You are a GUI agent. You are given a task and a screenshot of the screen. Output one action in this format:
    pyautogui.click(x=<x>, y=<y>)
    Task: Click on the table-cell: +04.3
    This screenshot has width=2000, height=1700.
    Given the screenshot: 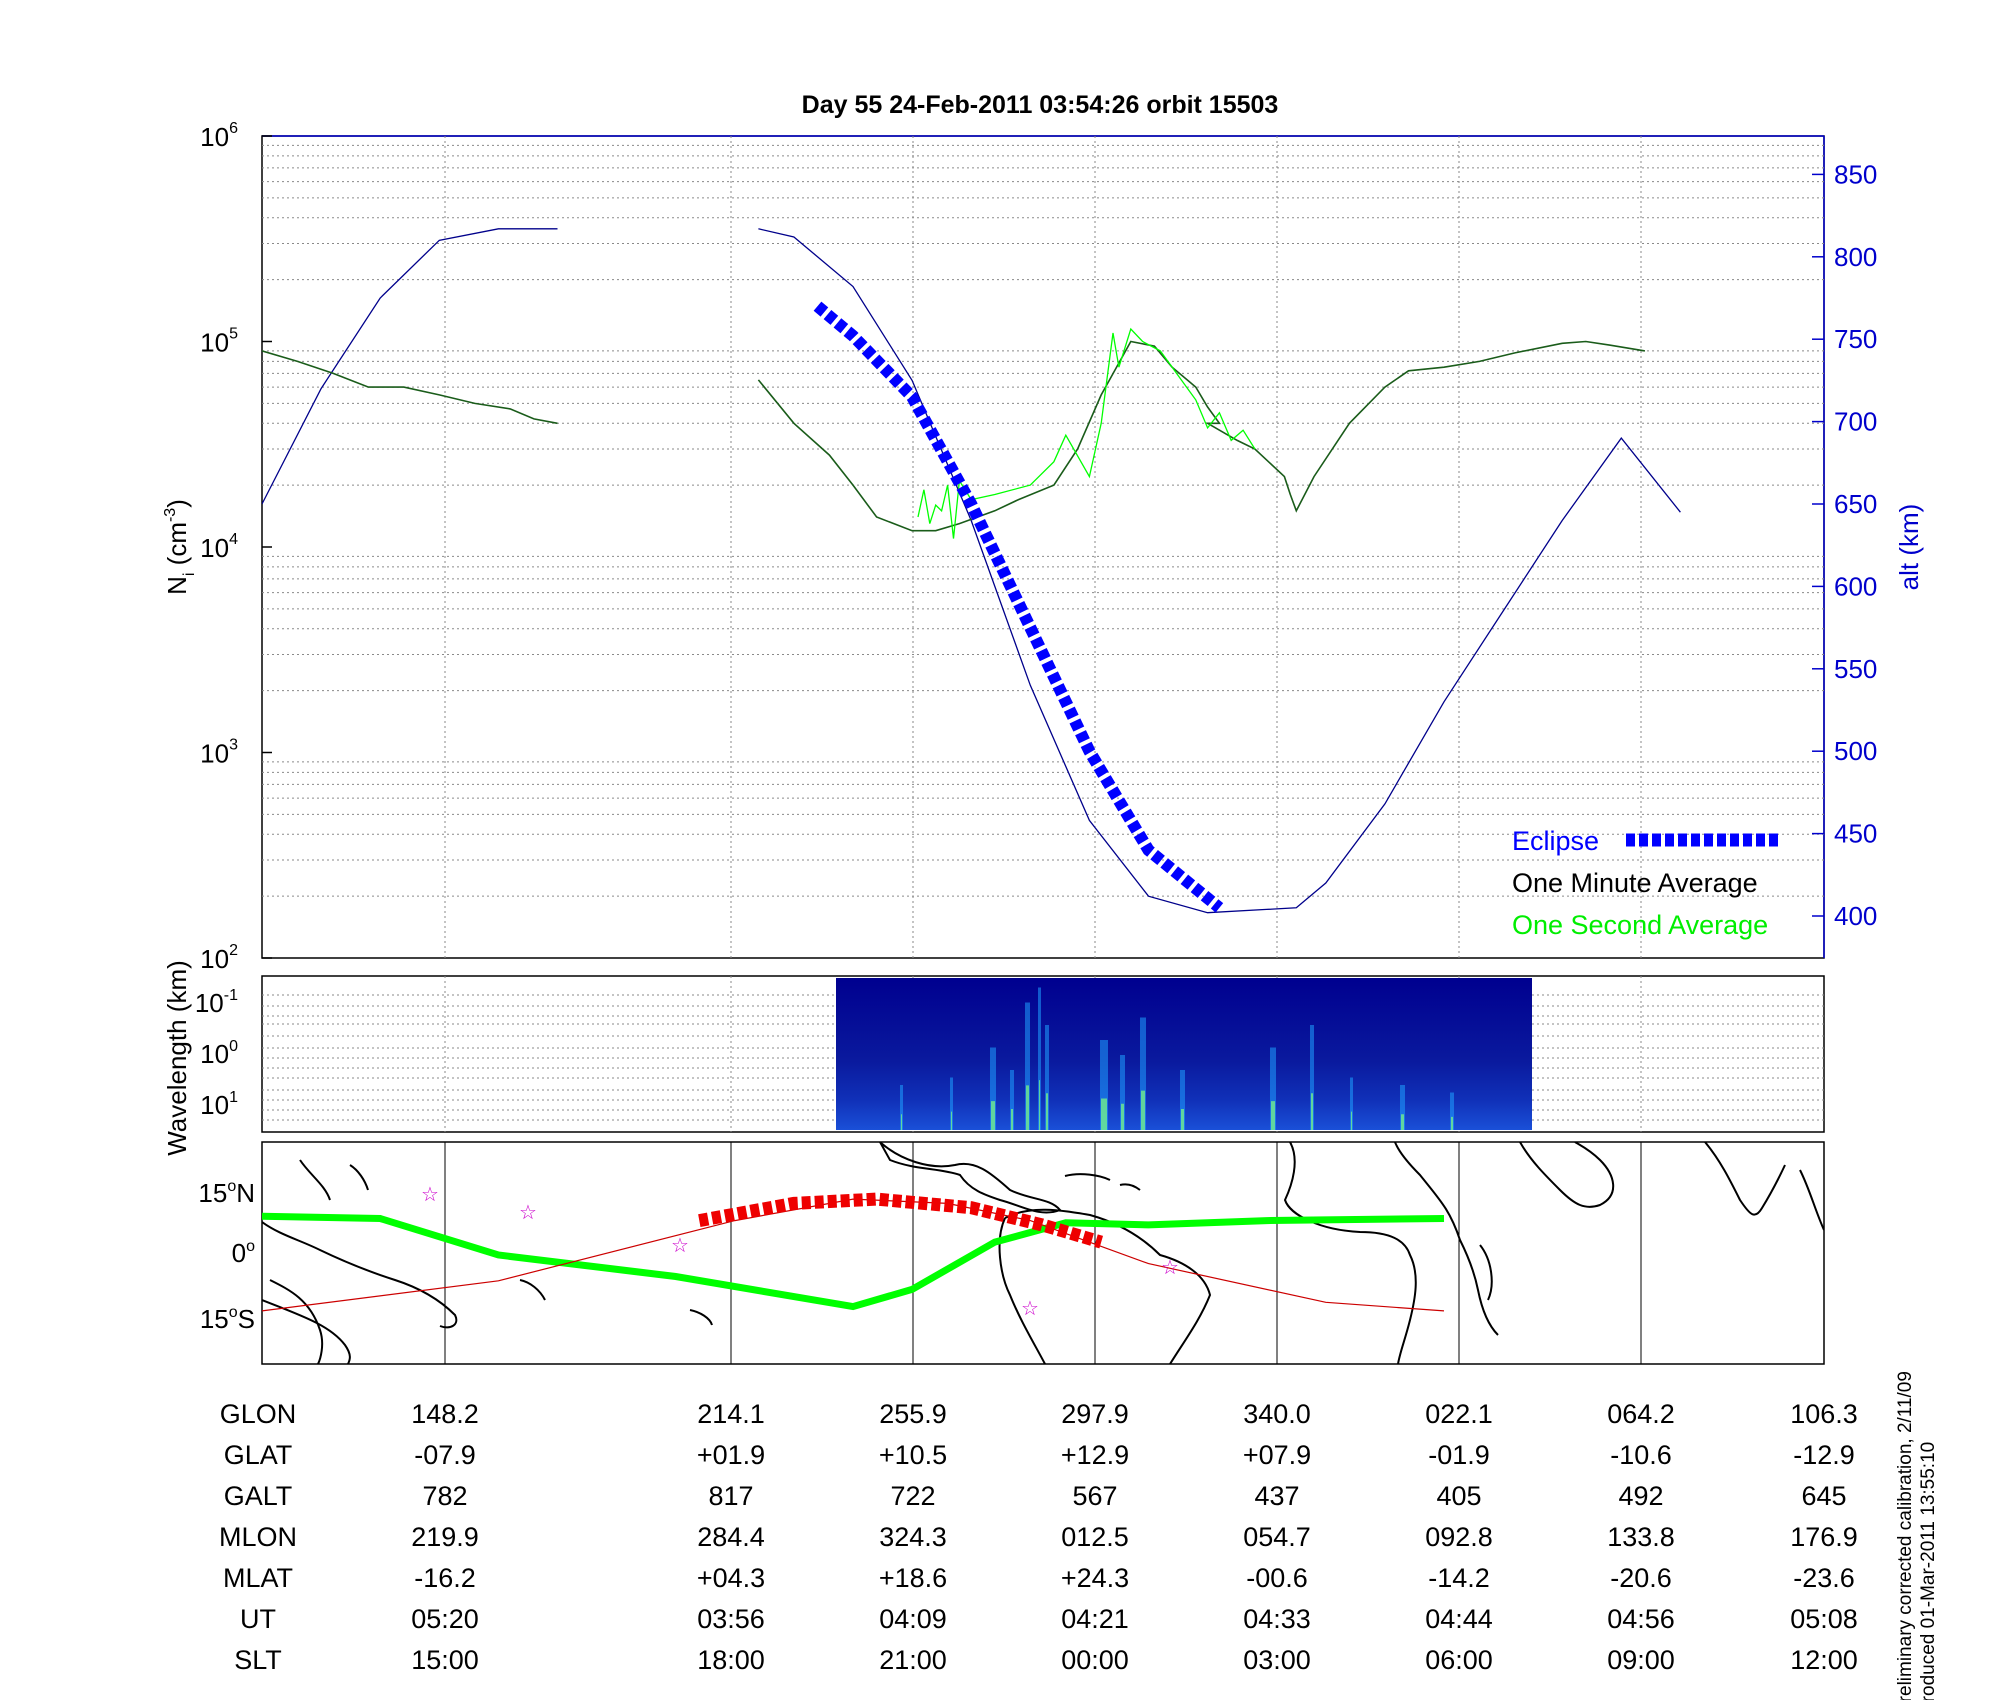 What is the action you would take?
    pyautogui.click(x=731, y=1578)
    